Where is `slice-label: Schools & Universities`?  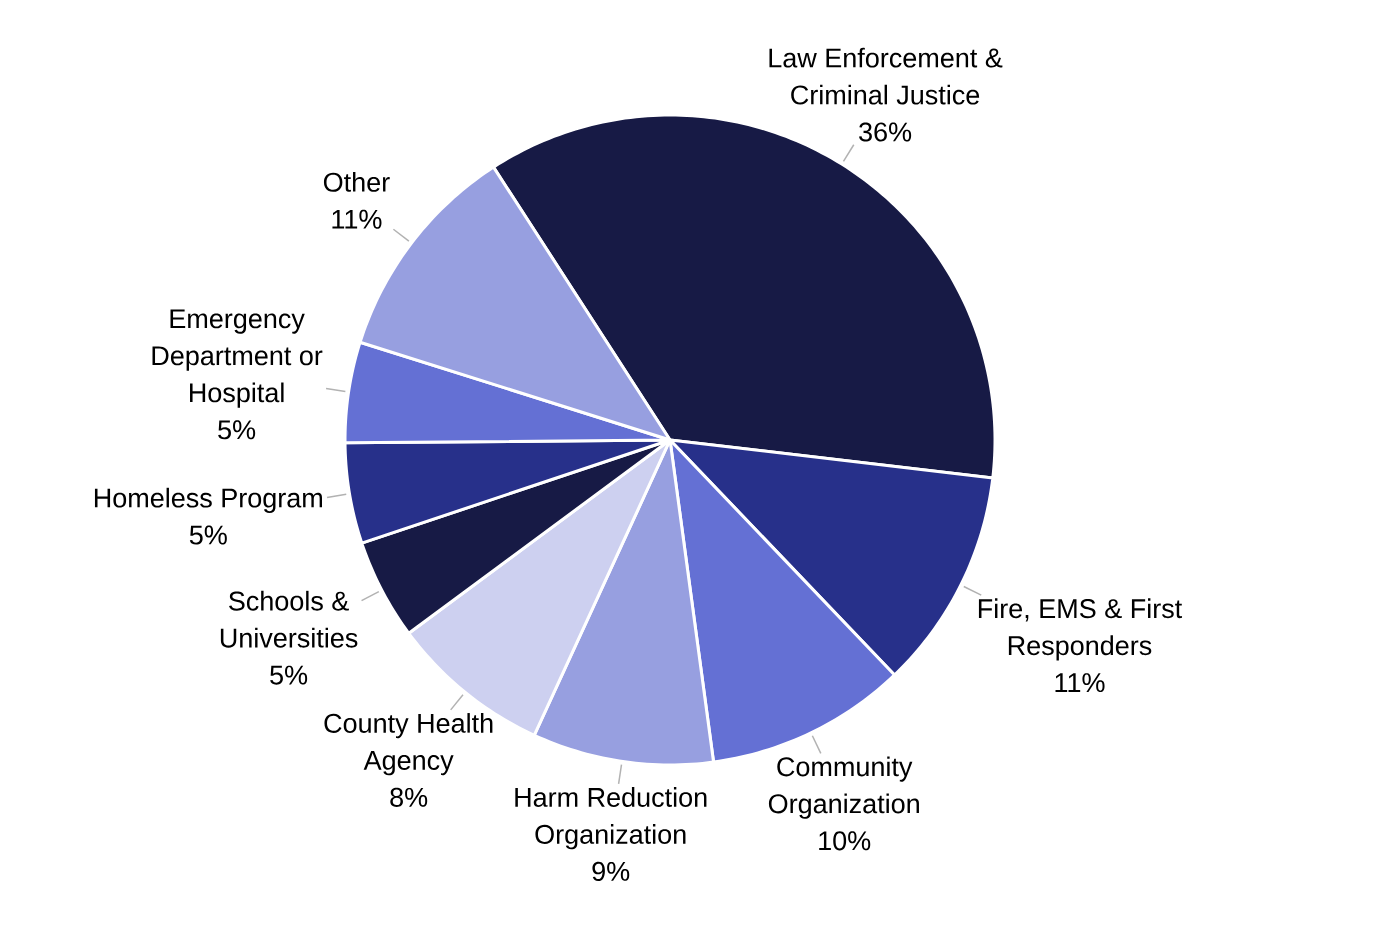 slice-label: Schools & Universities is located at coordinates (289, 619).